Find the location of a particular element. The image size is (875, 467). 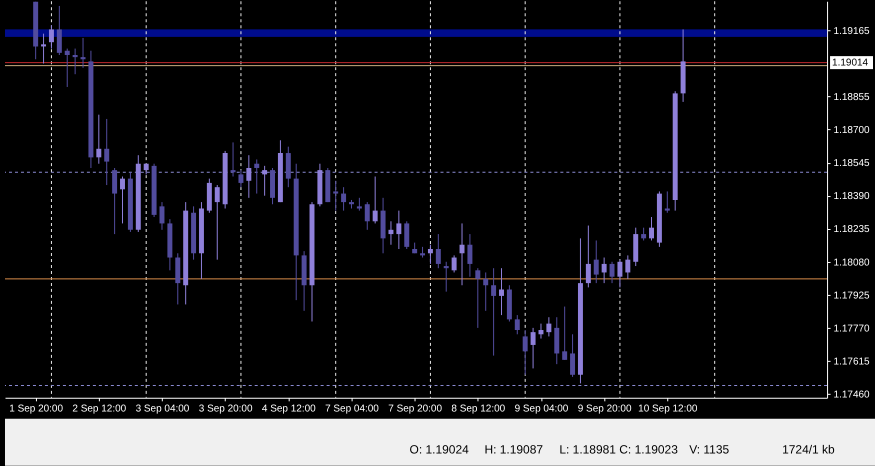

x-tick-label: 10 Sep 12:00 is located at coordinates (668, 408).